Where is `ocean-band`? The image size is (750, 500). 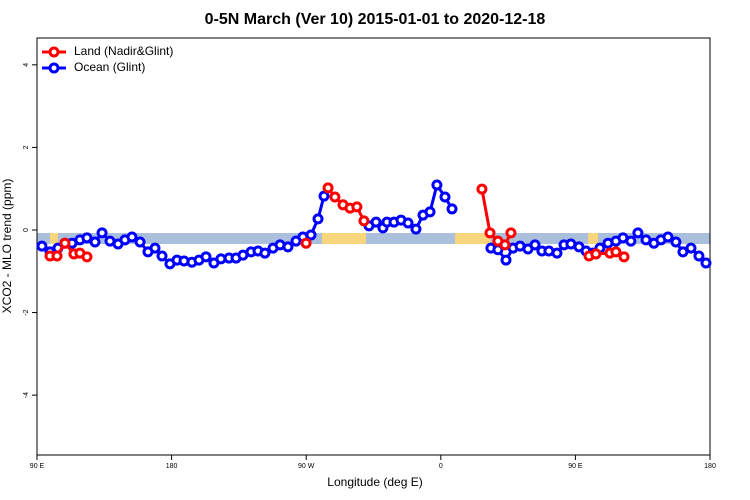
ocean-band is located at coordinates (373, 238).